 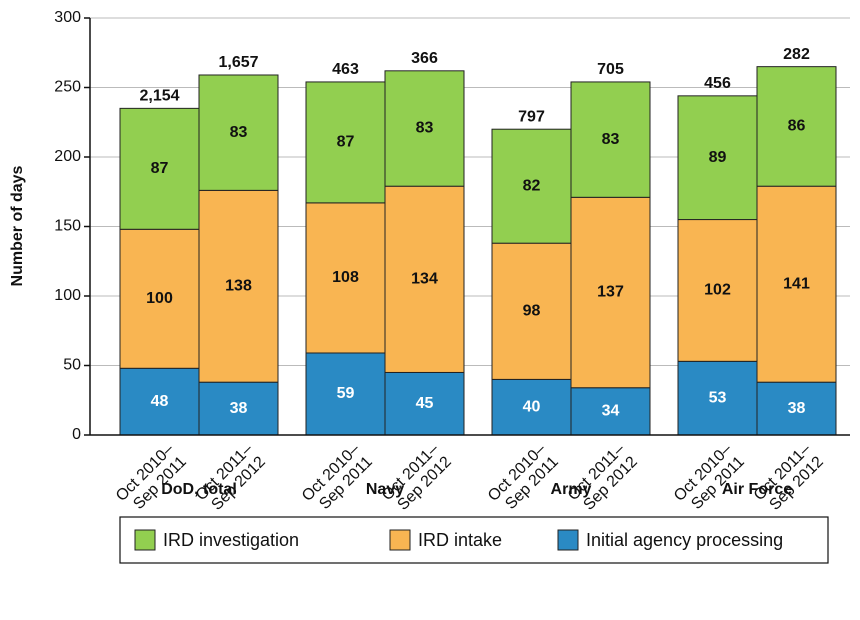 What do you see at coordinates (757, 489) in the screenshot?
I see `group-label: Air Force` at bounding box center [757, 489].